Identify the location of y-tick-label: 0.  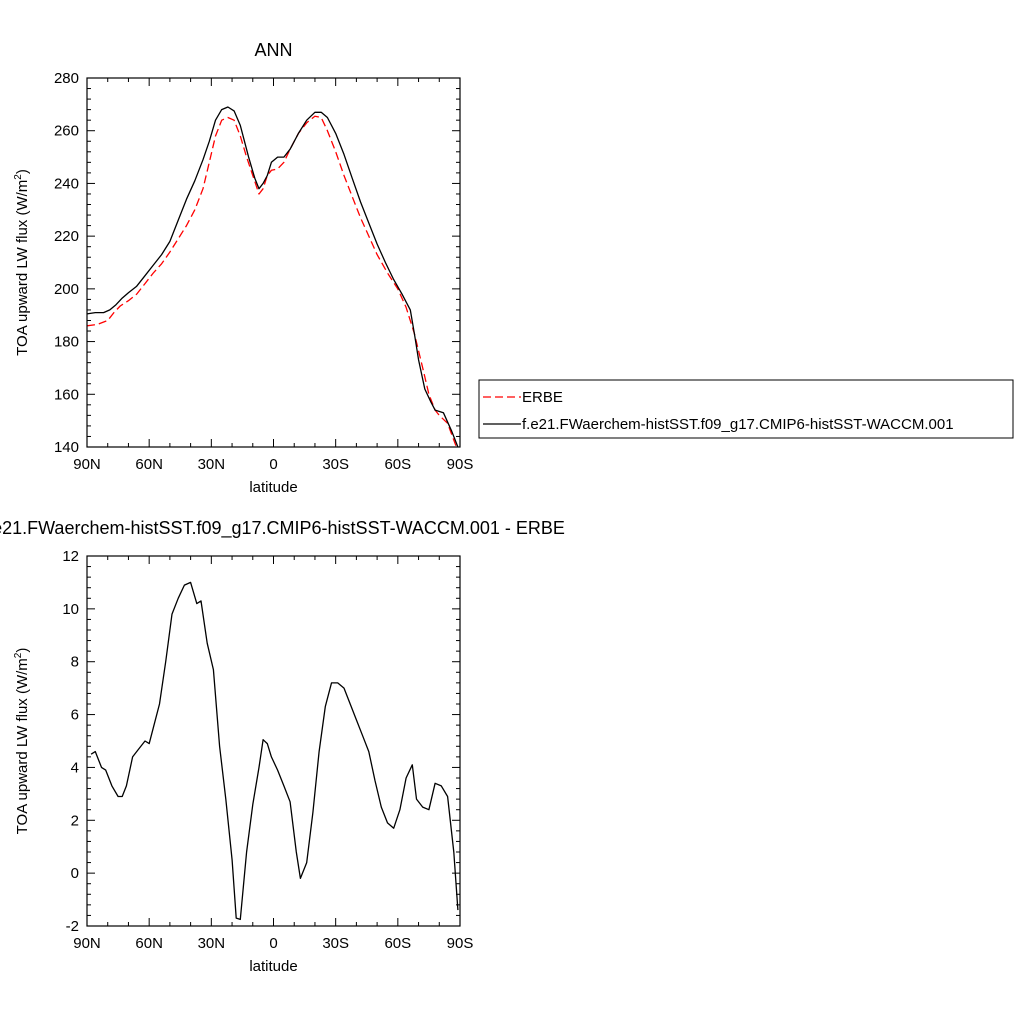
(75, 873).